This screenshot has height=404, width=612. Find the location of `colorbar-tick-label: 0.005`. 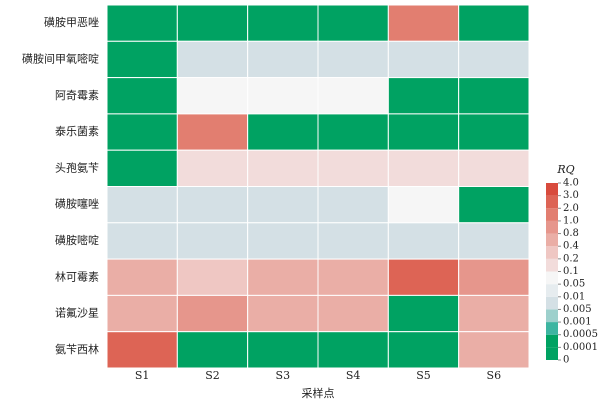

colorbar-tick-label: 0.005 is located at coordinates (577, 309).